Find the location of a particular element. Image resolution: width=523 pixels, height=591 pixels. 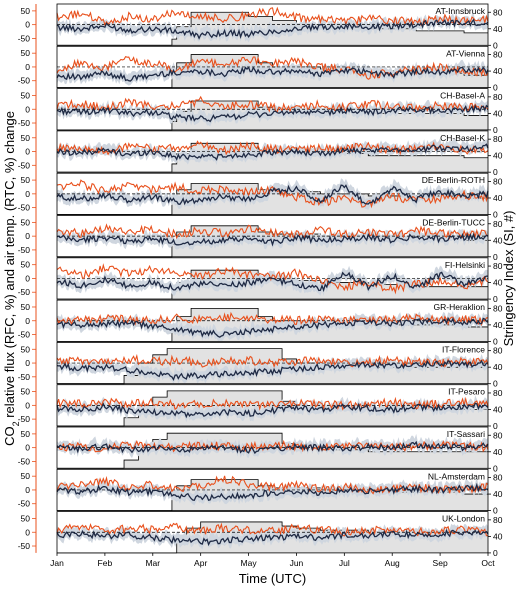

station-label: NL-Amsterdam is located at coordinates (456, 476).